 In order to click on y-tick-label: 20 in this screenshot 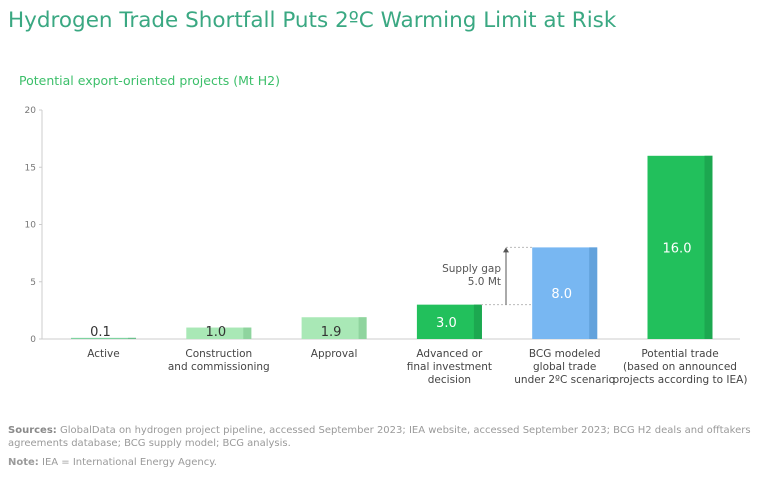, I will do `click(31, 111)`.